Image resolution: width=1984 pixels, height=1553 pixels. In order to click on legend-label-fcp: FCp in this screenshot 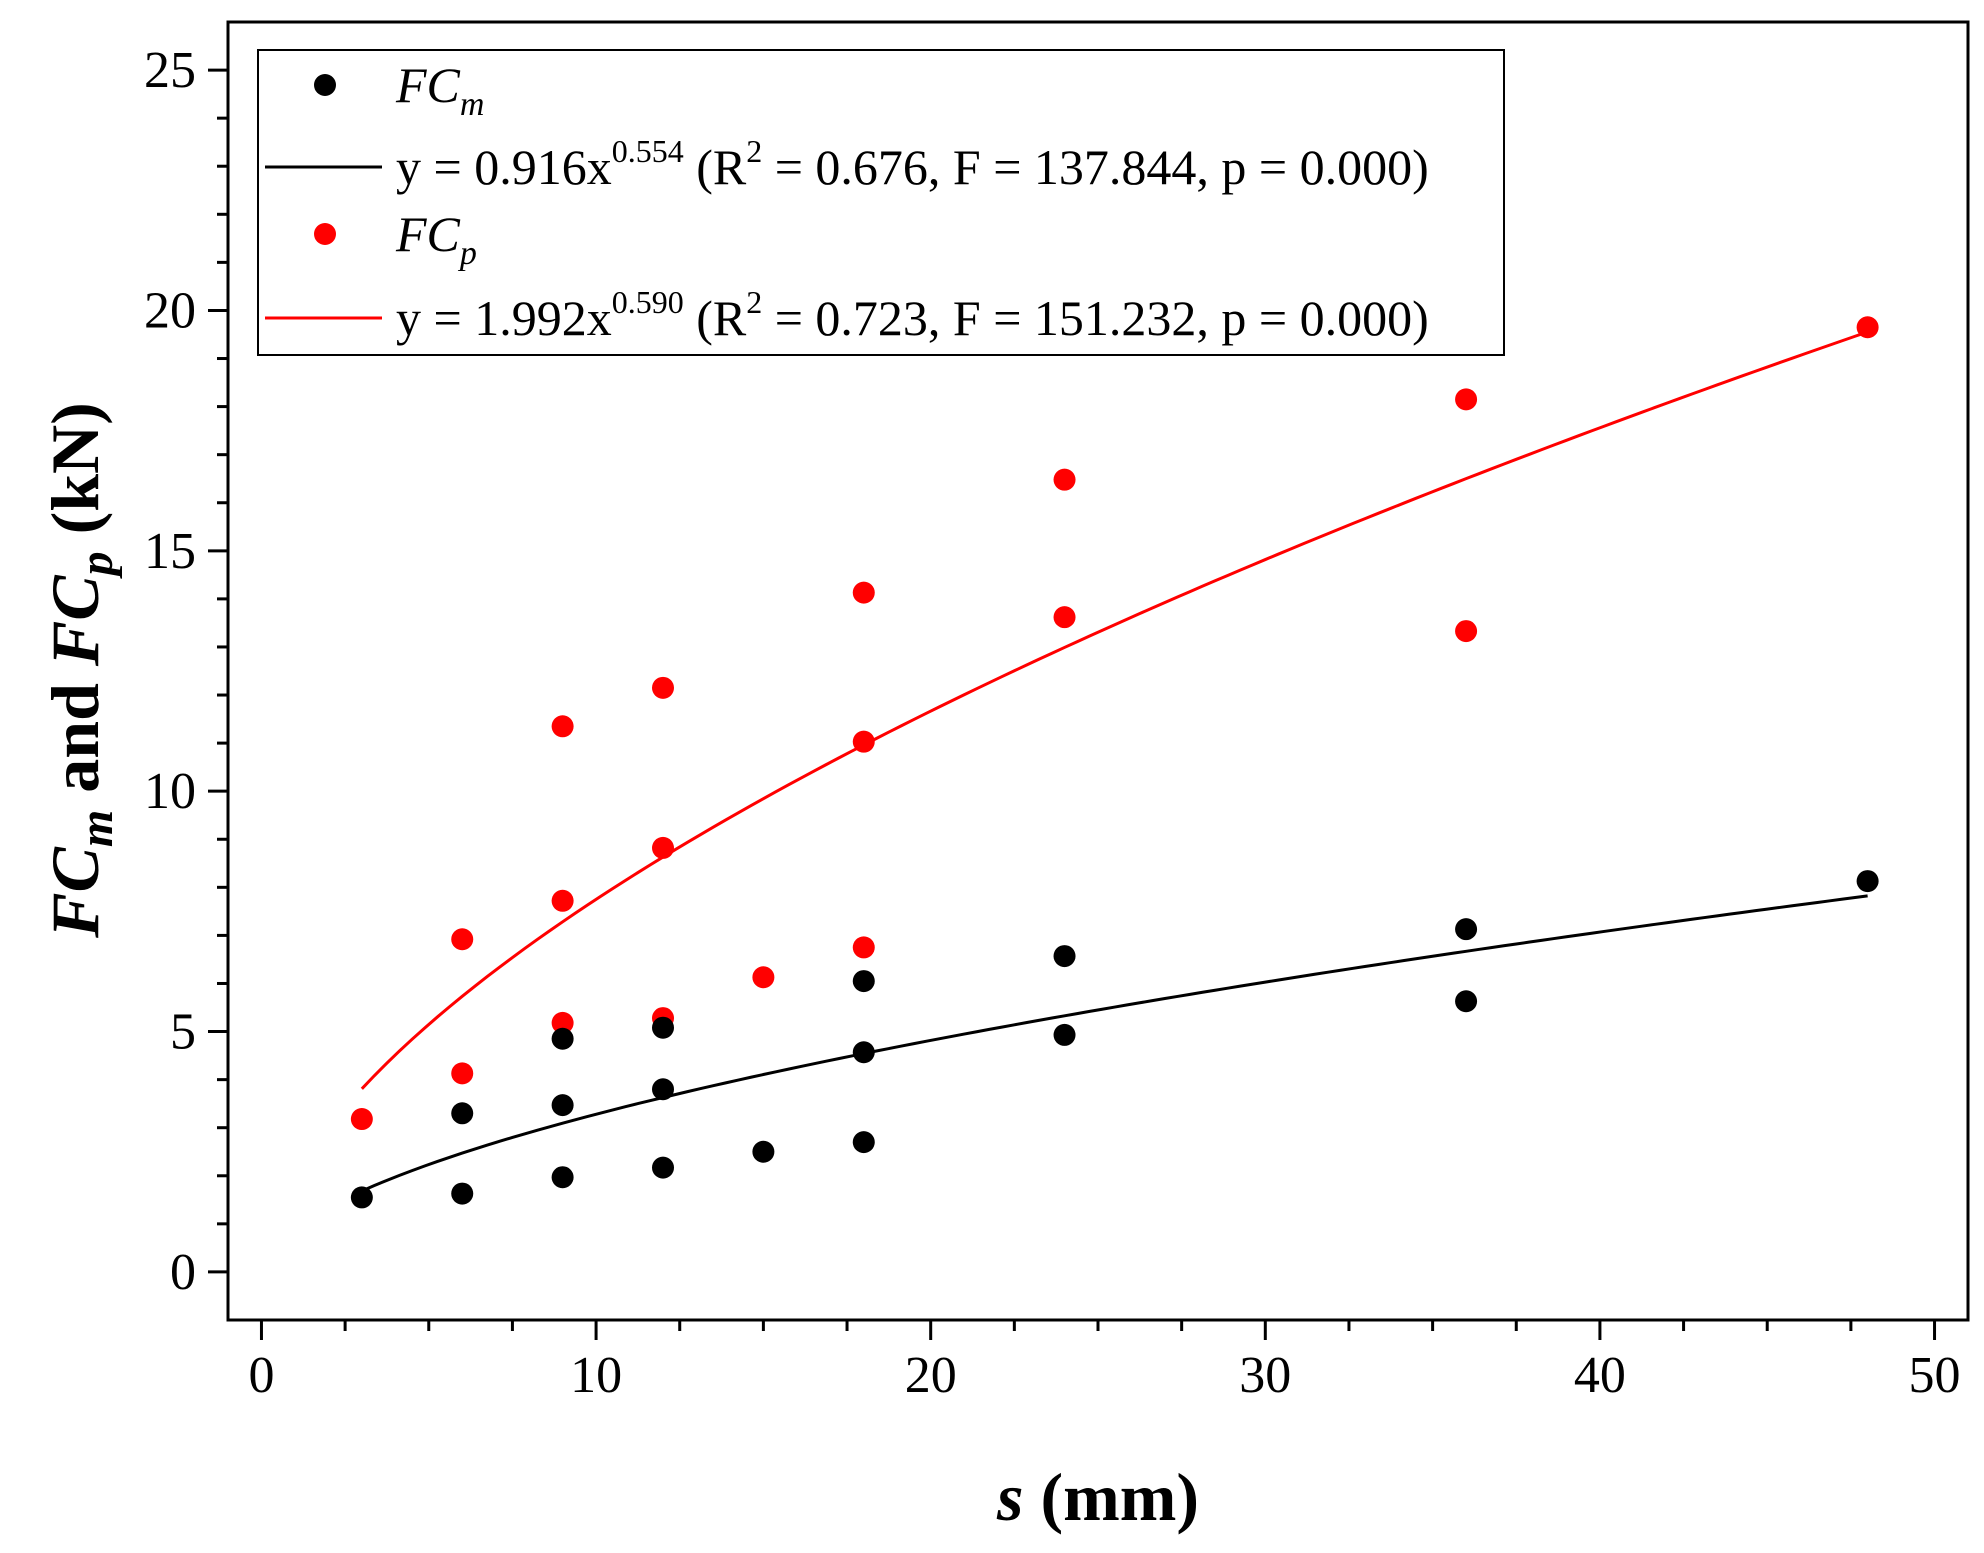, I will do `click(436, 239)`.